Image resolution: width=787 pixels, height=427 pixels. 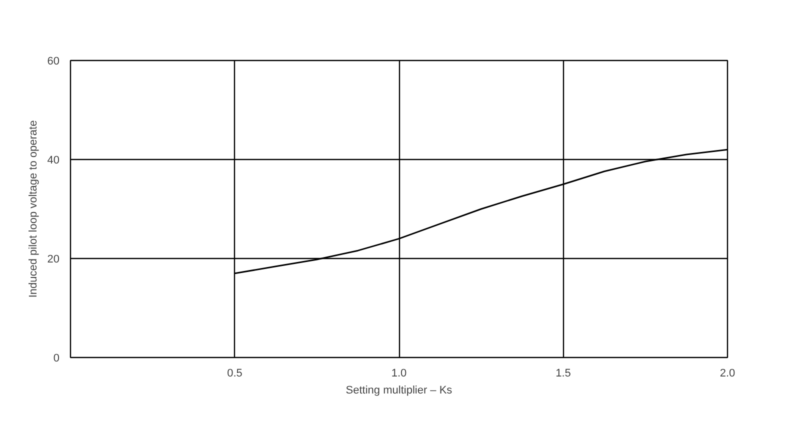 I want to click on y-tick-label: 0, so click(x=56, y=358).